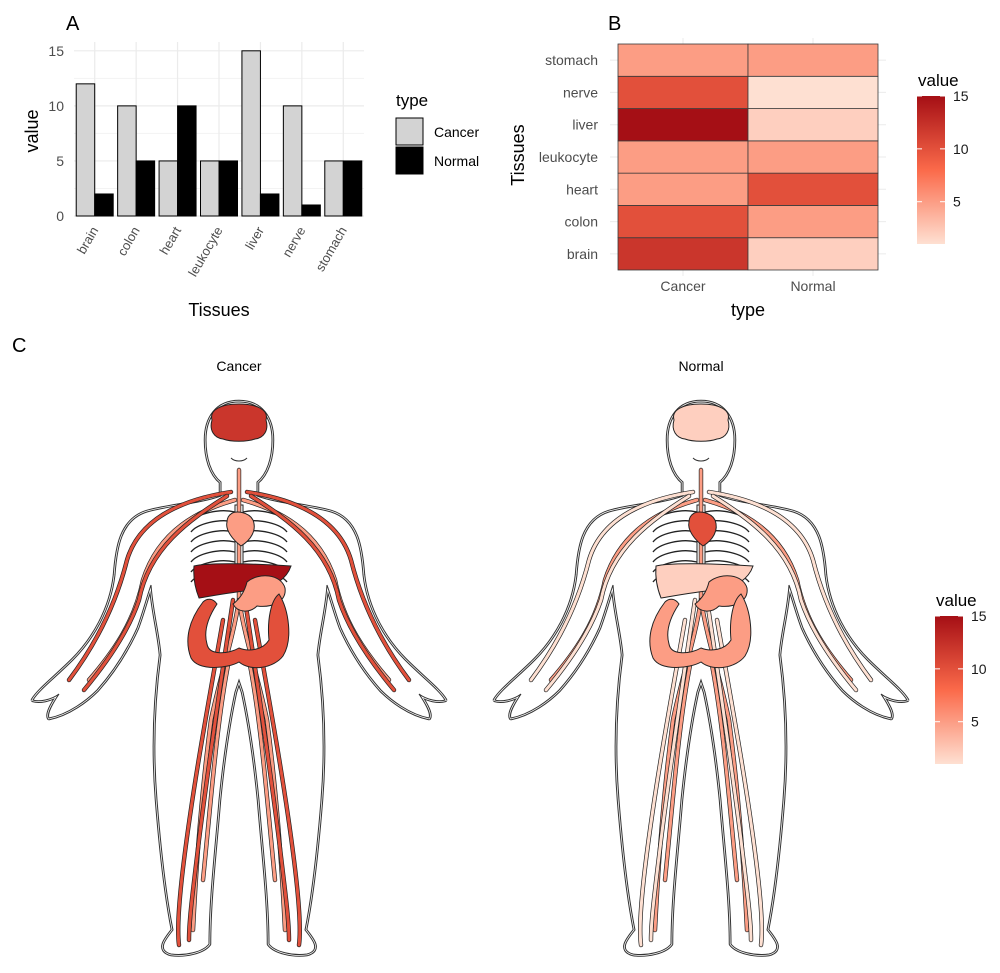 This screenshot has height=973, width=1000. I want to click on bar-cancer-leukocyte, so click(210, 188).